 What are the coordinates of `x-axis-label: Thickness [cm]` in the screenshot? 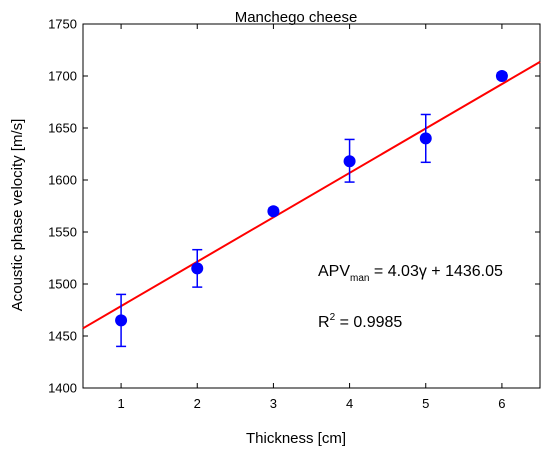 It's located at (296, 438).